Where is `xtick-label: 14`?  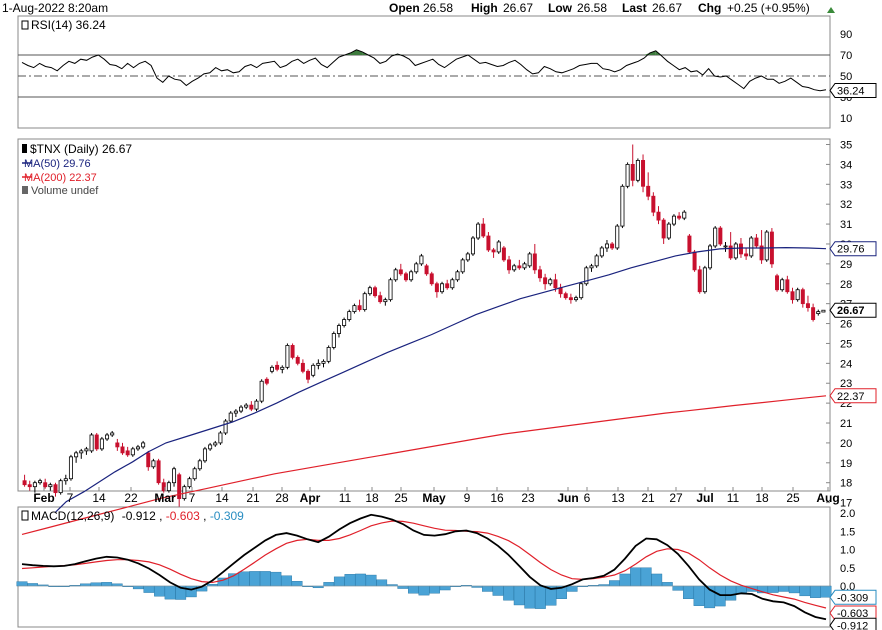 xtick-label: 14 is located at coordinates (99, 498).